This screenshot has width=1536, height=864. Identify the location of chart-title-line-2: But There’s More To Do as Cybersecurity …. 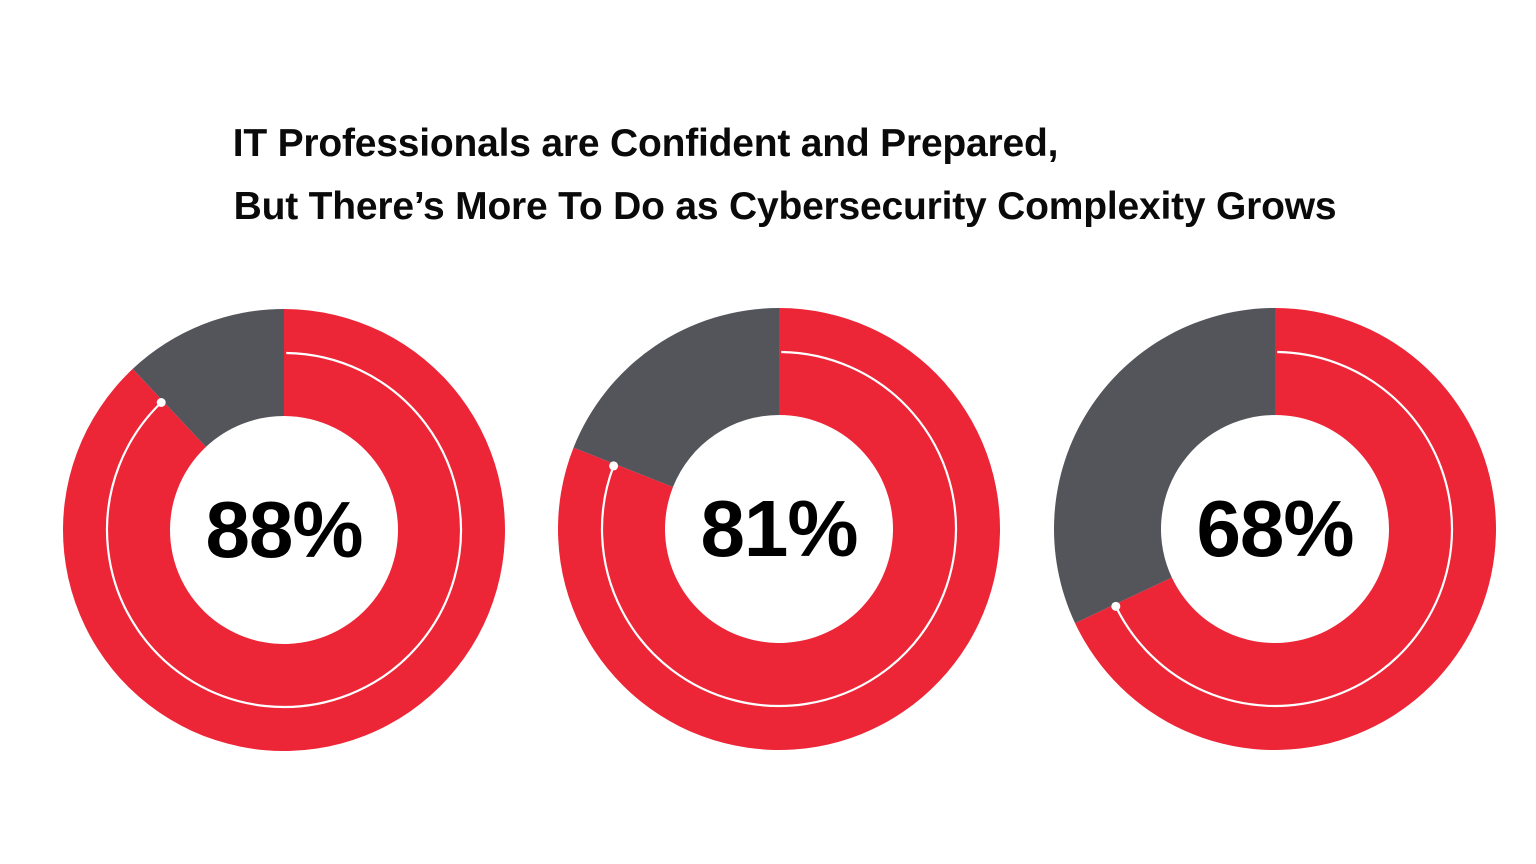
(785, 206).